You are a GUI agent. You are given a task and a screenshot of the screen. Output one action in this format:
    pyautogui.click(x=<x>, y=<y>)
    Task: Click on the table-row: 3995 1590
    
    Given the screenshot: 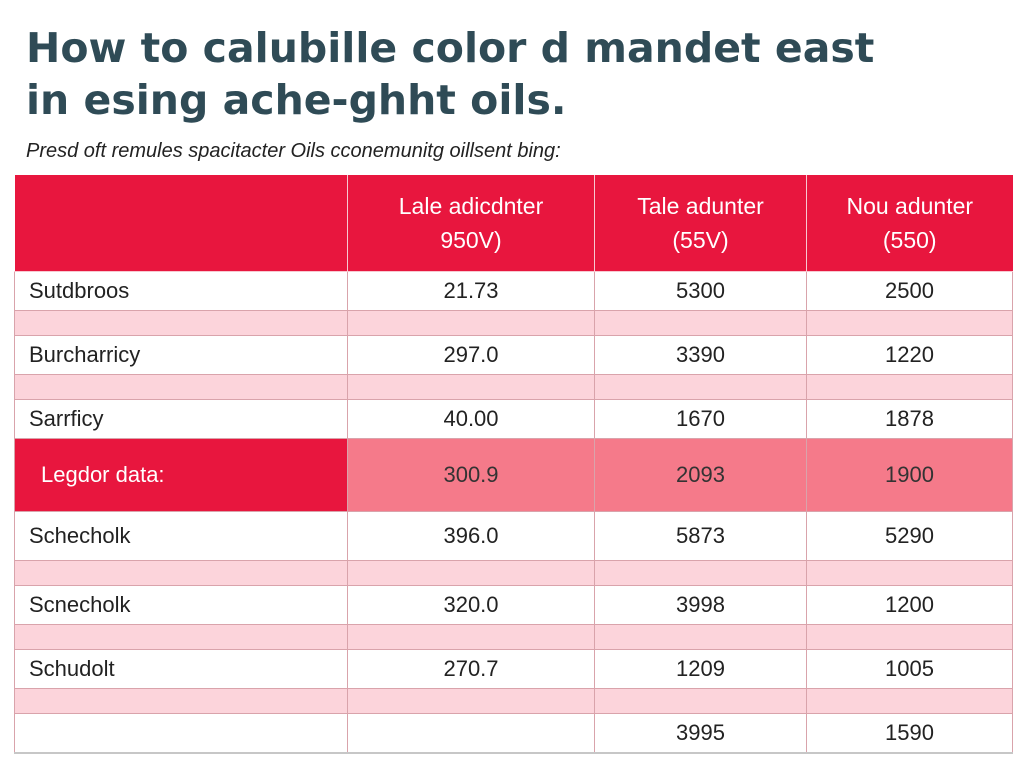 What is the action you would take?
    pyautogui.click(x=513, y=733)
    